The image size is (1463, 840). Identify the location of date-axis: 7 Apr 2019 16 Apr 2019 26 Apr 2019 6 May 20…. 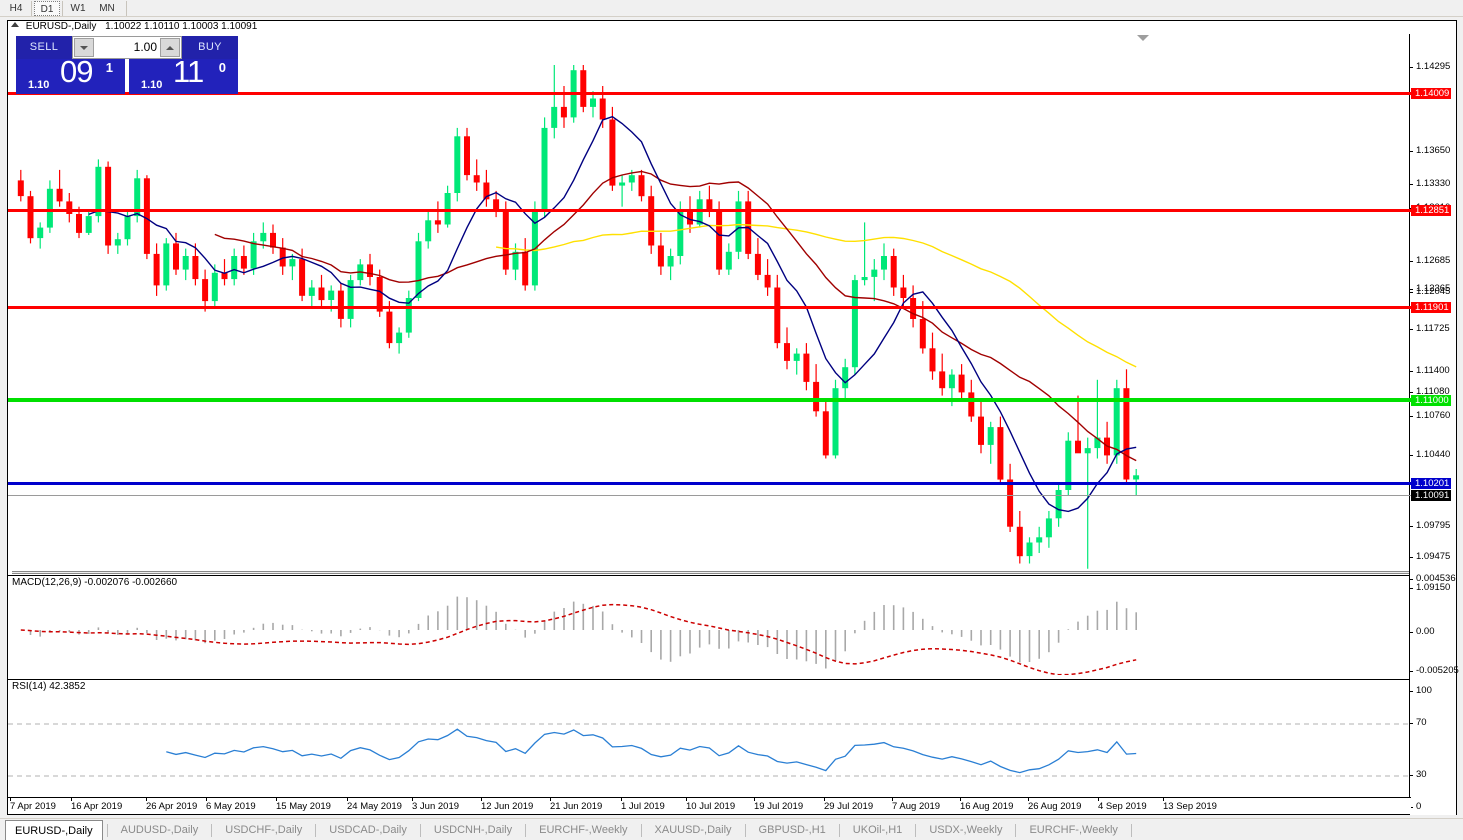
(709, 805).